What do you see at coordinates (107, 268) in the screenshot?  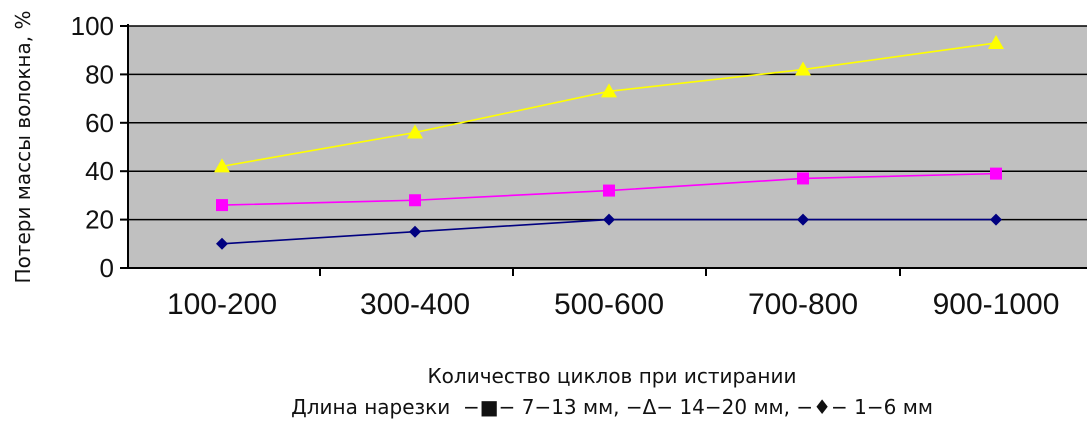 I see `y-tick-label-0: 0` at bounding box center [107, 268].